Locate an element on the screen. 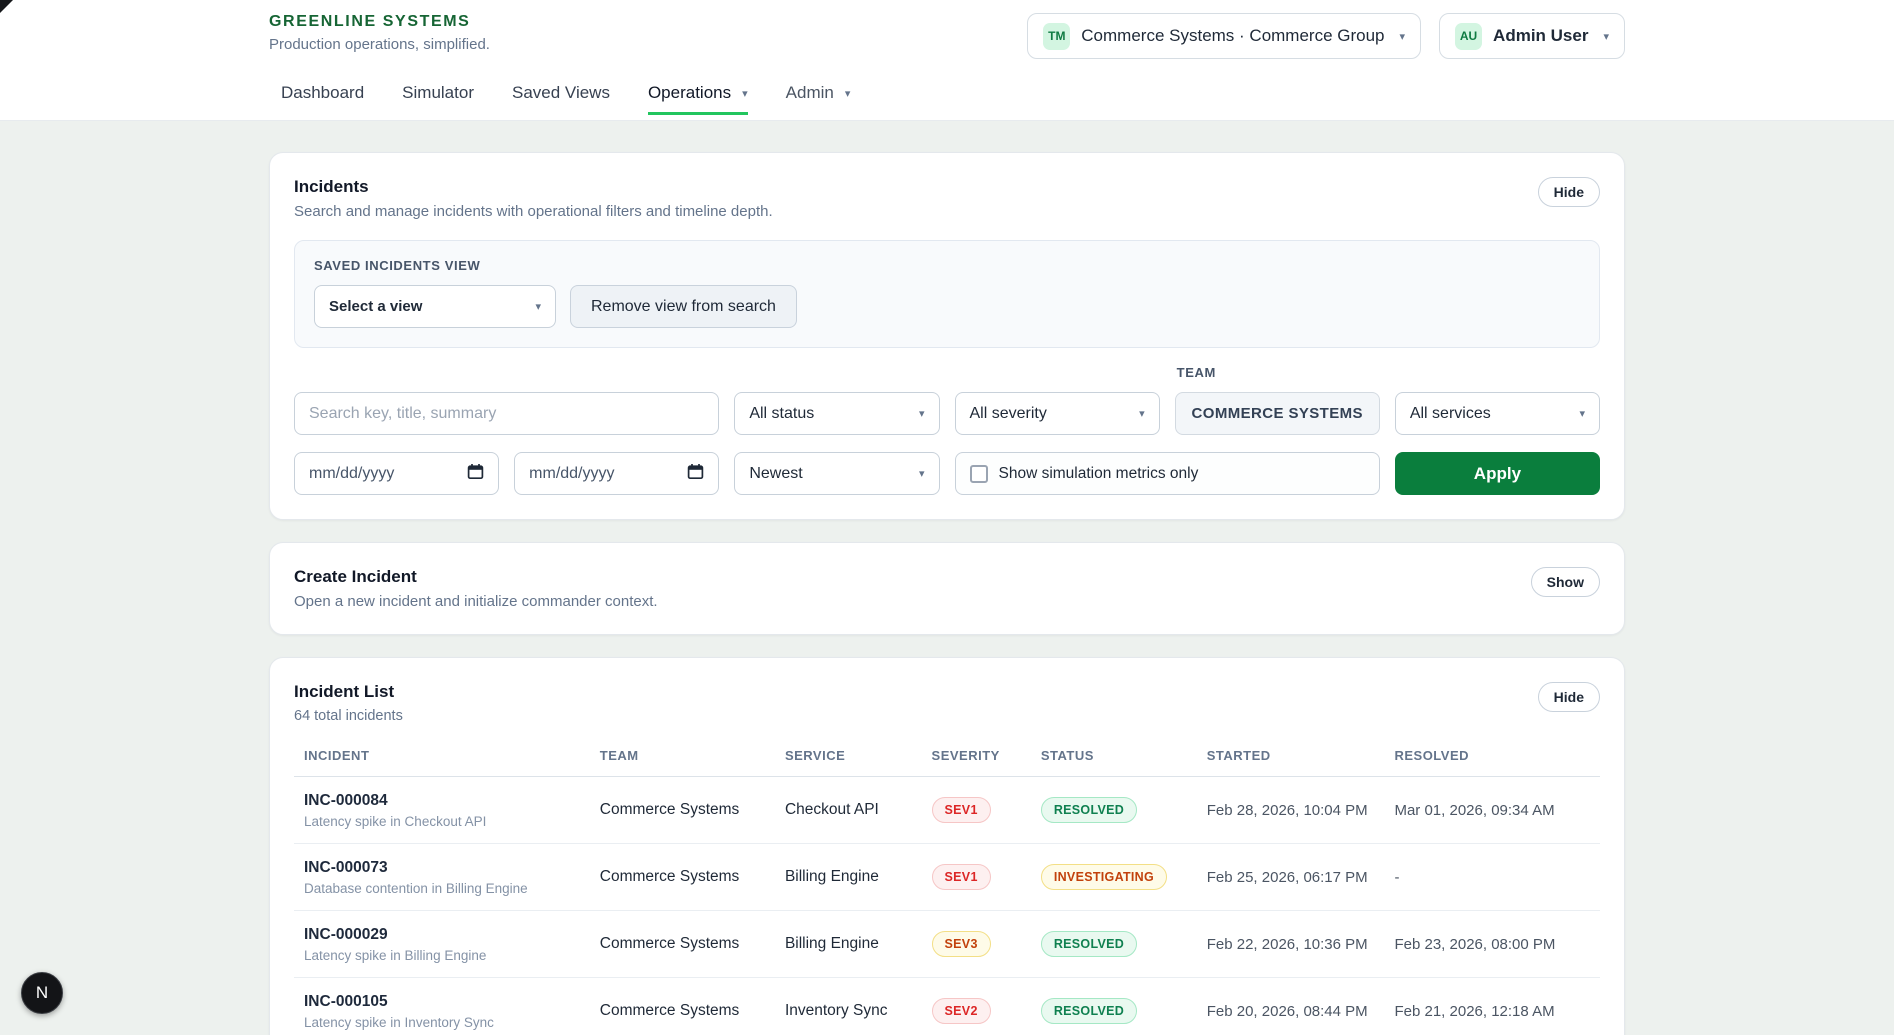 Image resolution: width=1894 pixels, height=1035 pixels. search-input is located at coordinates (507, 413).